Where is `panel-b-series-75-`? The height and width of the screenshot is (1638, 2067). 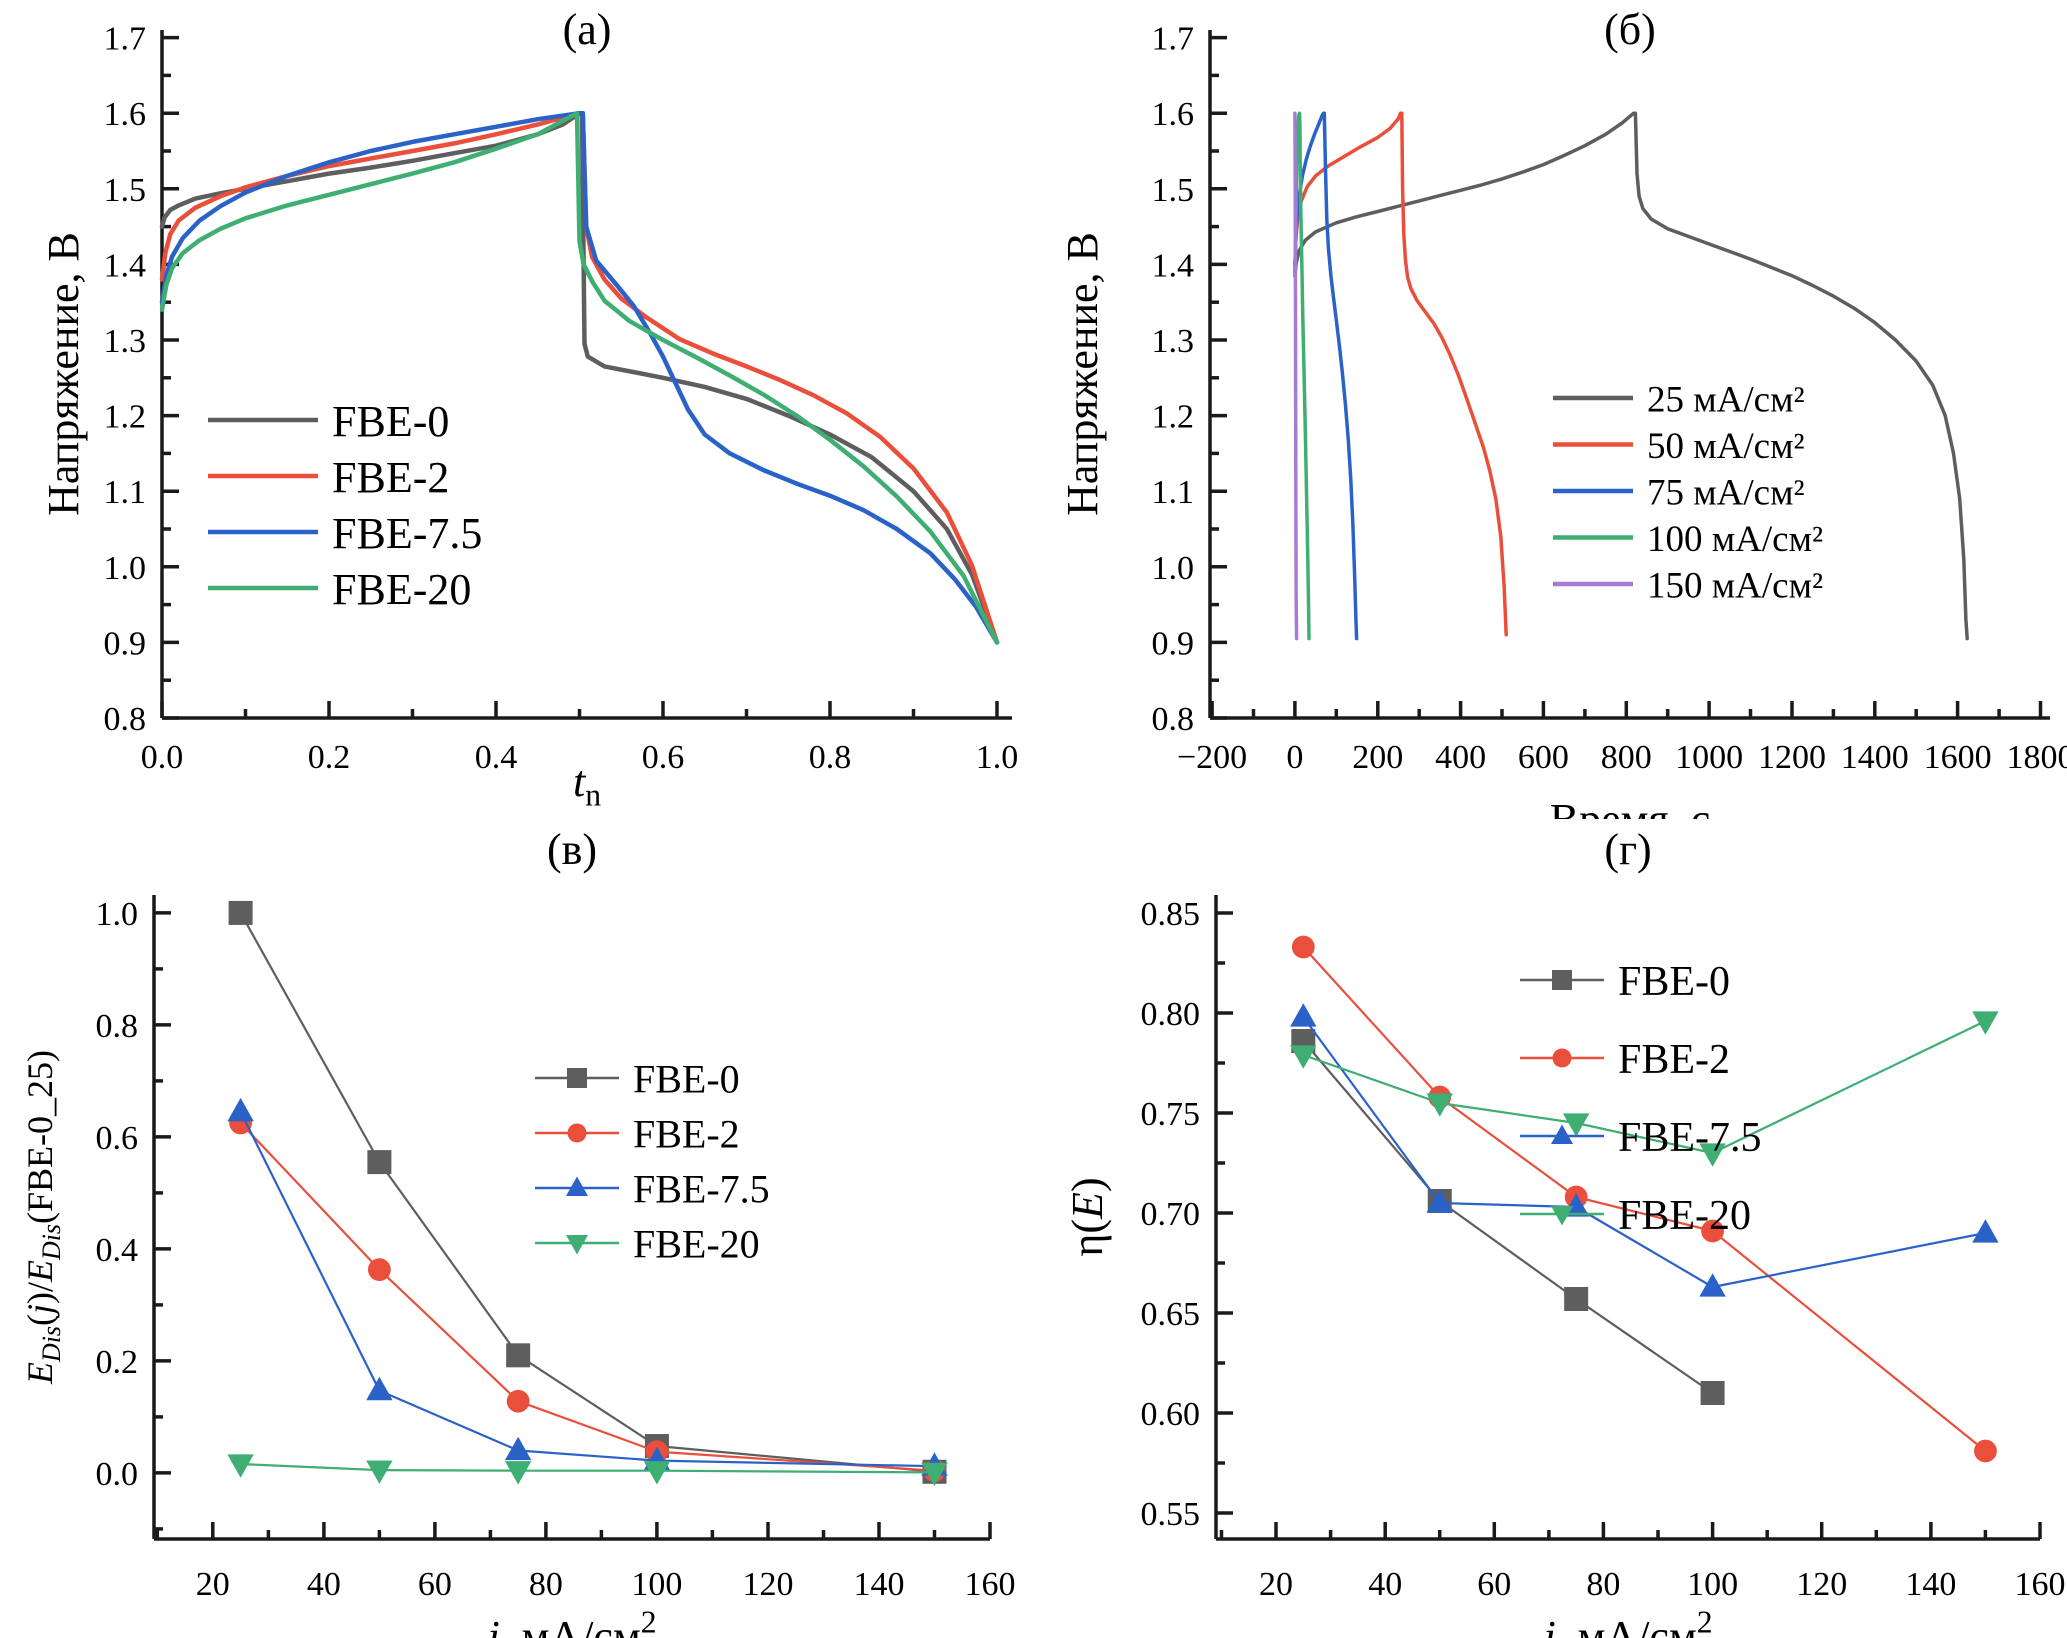 panel-b-series-75- is located at coordinates (1326, 376).